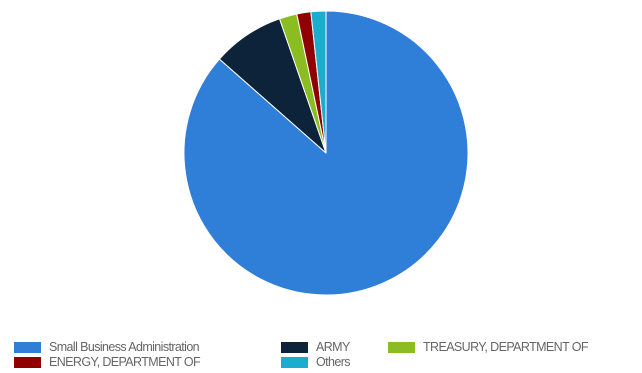  I want to click on legend-item-others: Others, so click(316, 362).